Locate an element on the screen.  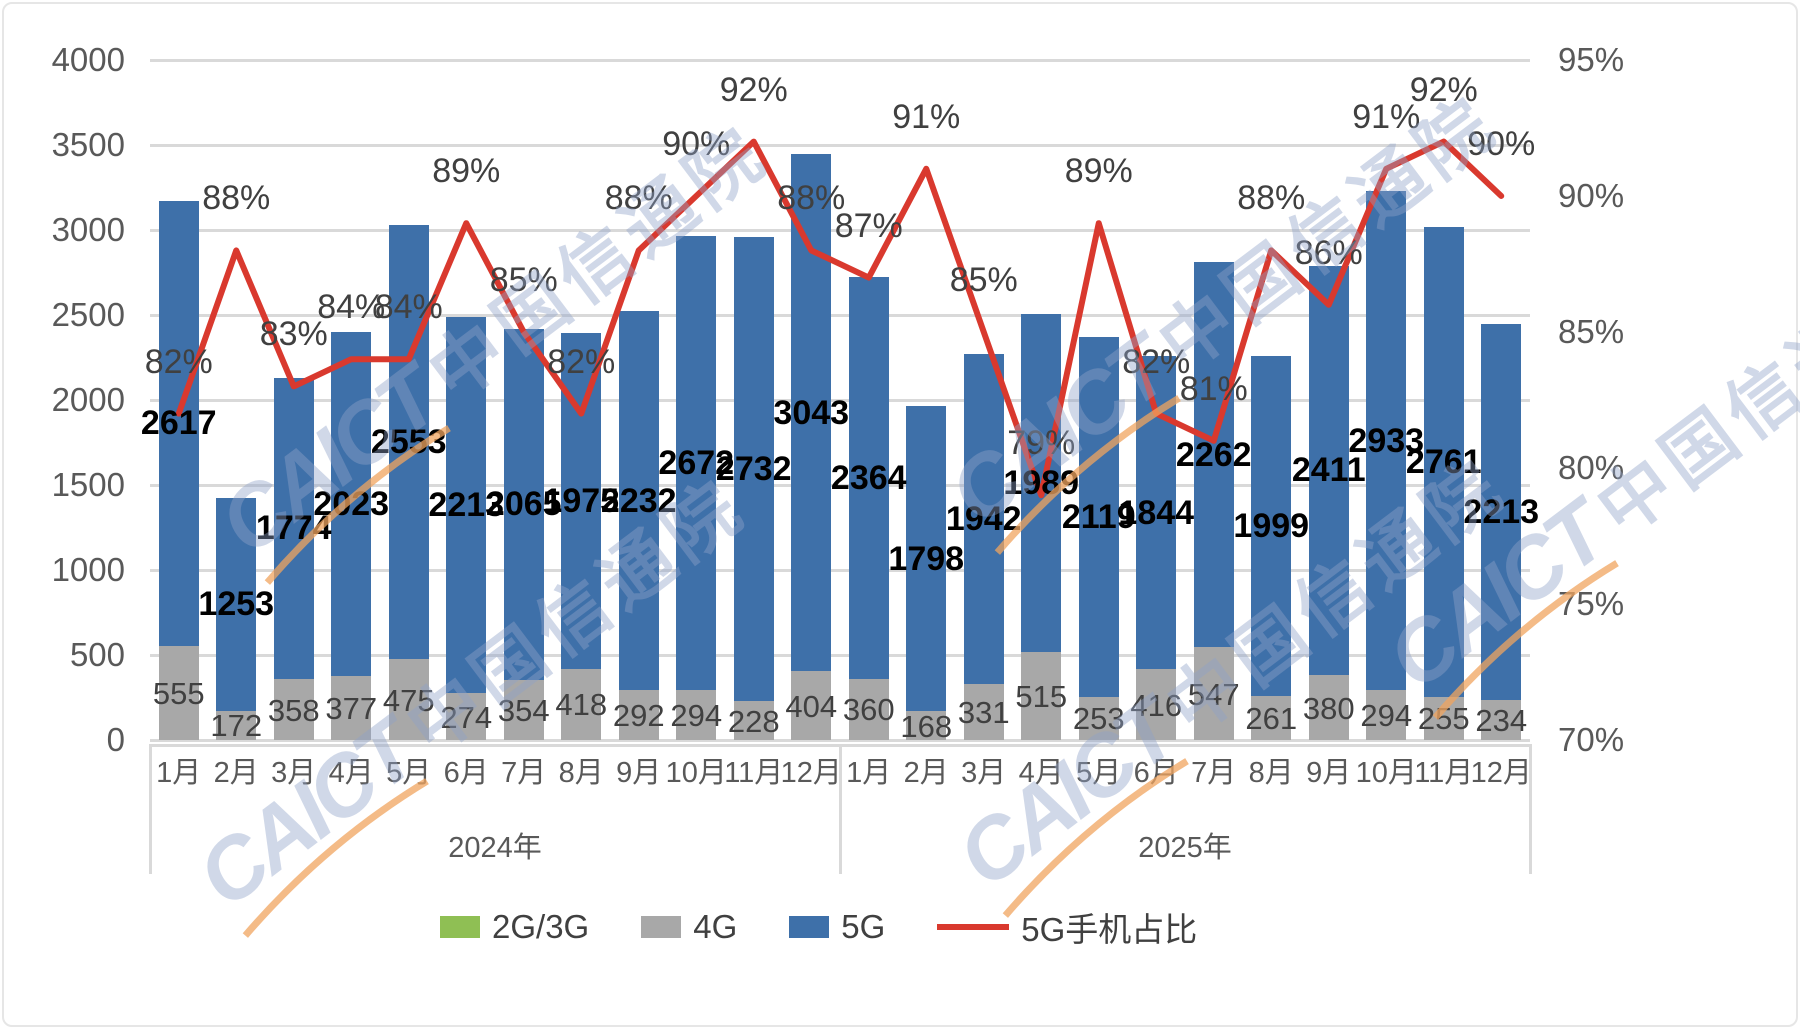
left-axis-tick-label: 4000 is located at coordinates (88, 59).